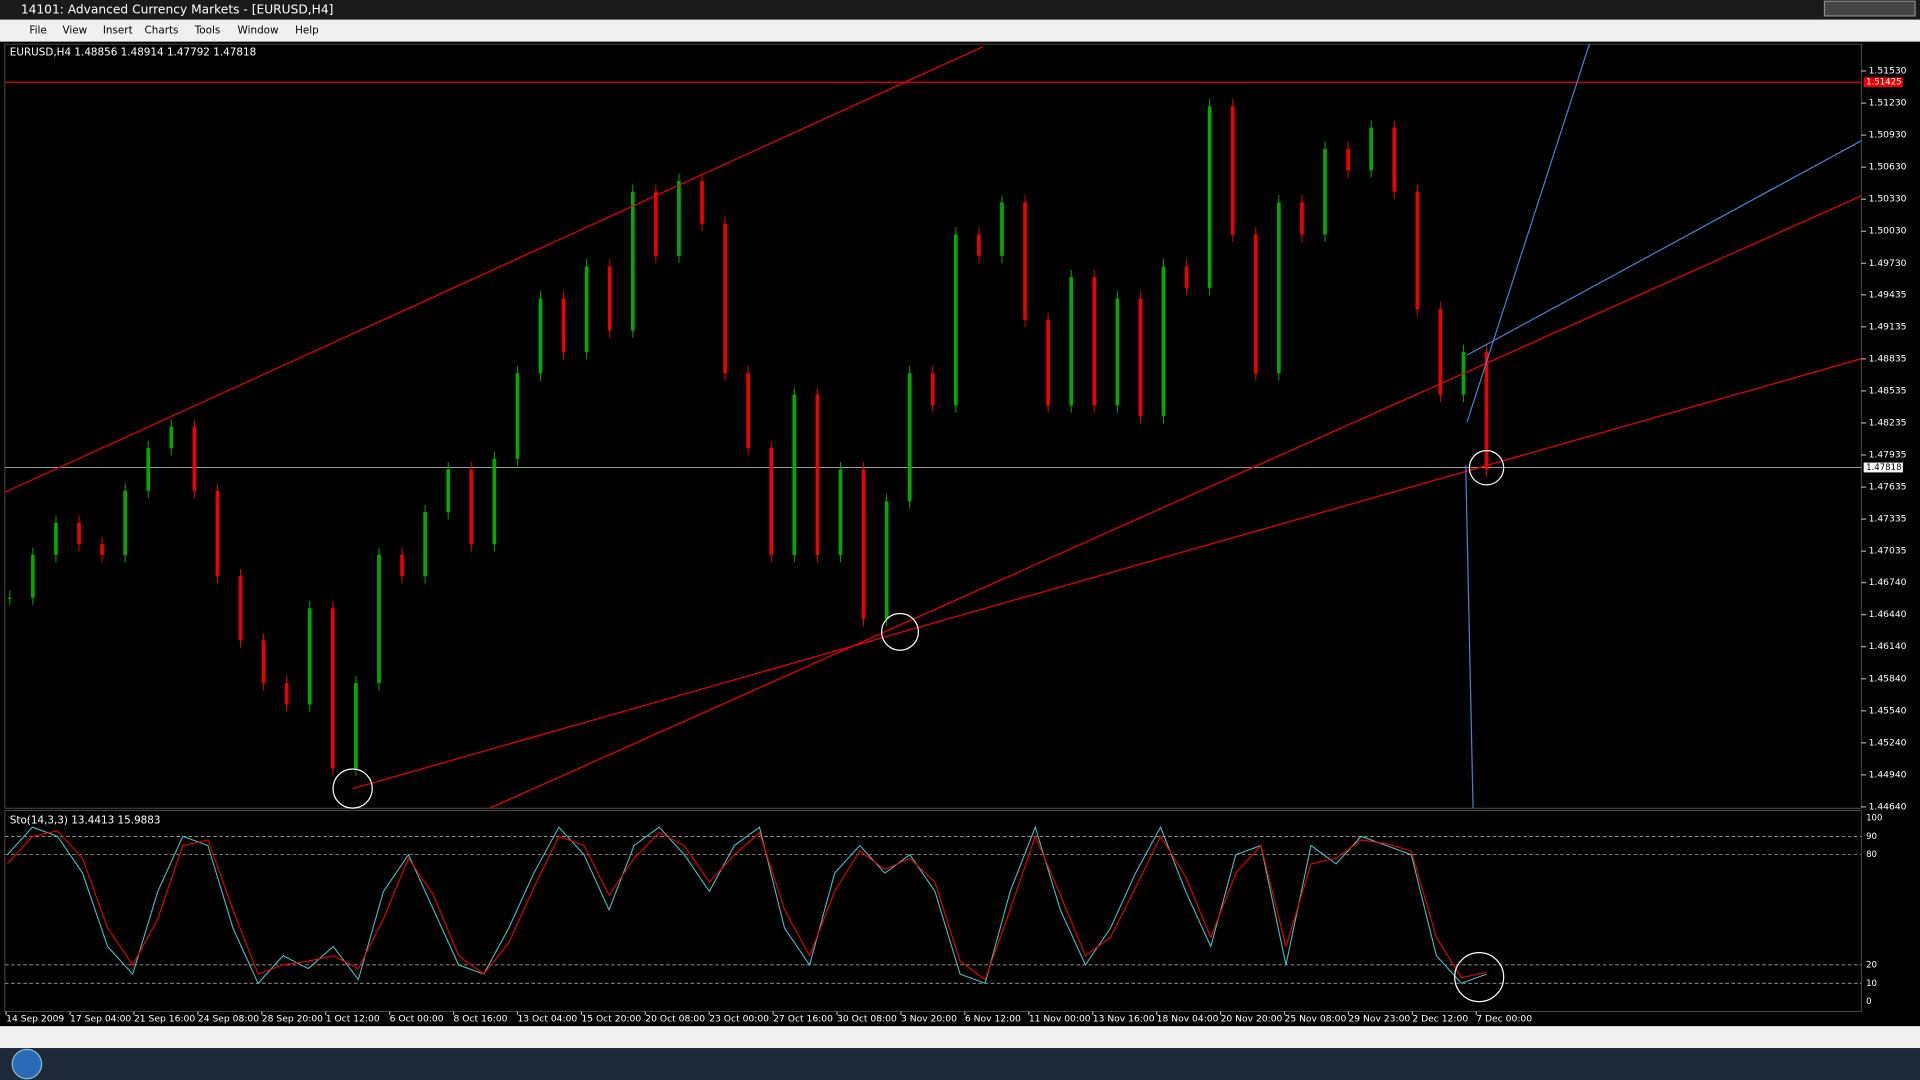  Describe the element at coordinates (929, 1018) in the screenshot. I see `time-label: 3 Nov 20:00` at that location.